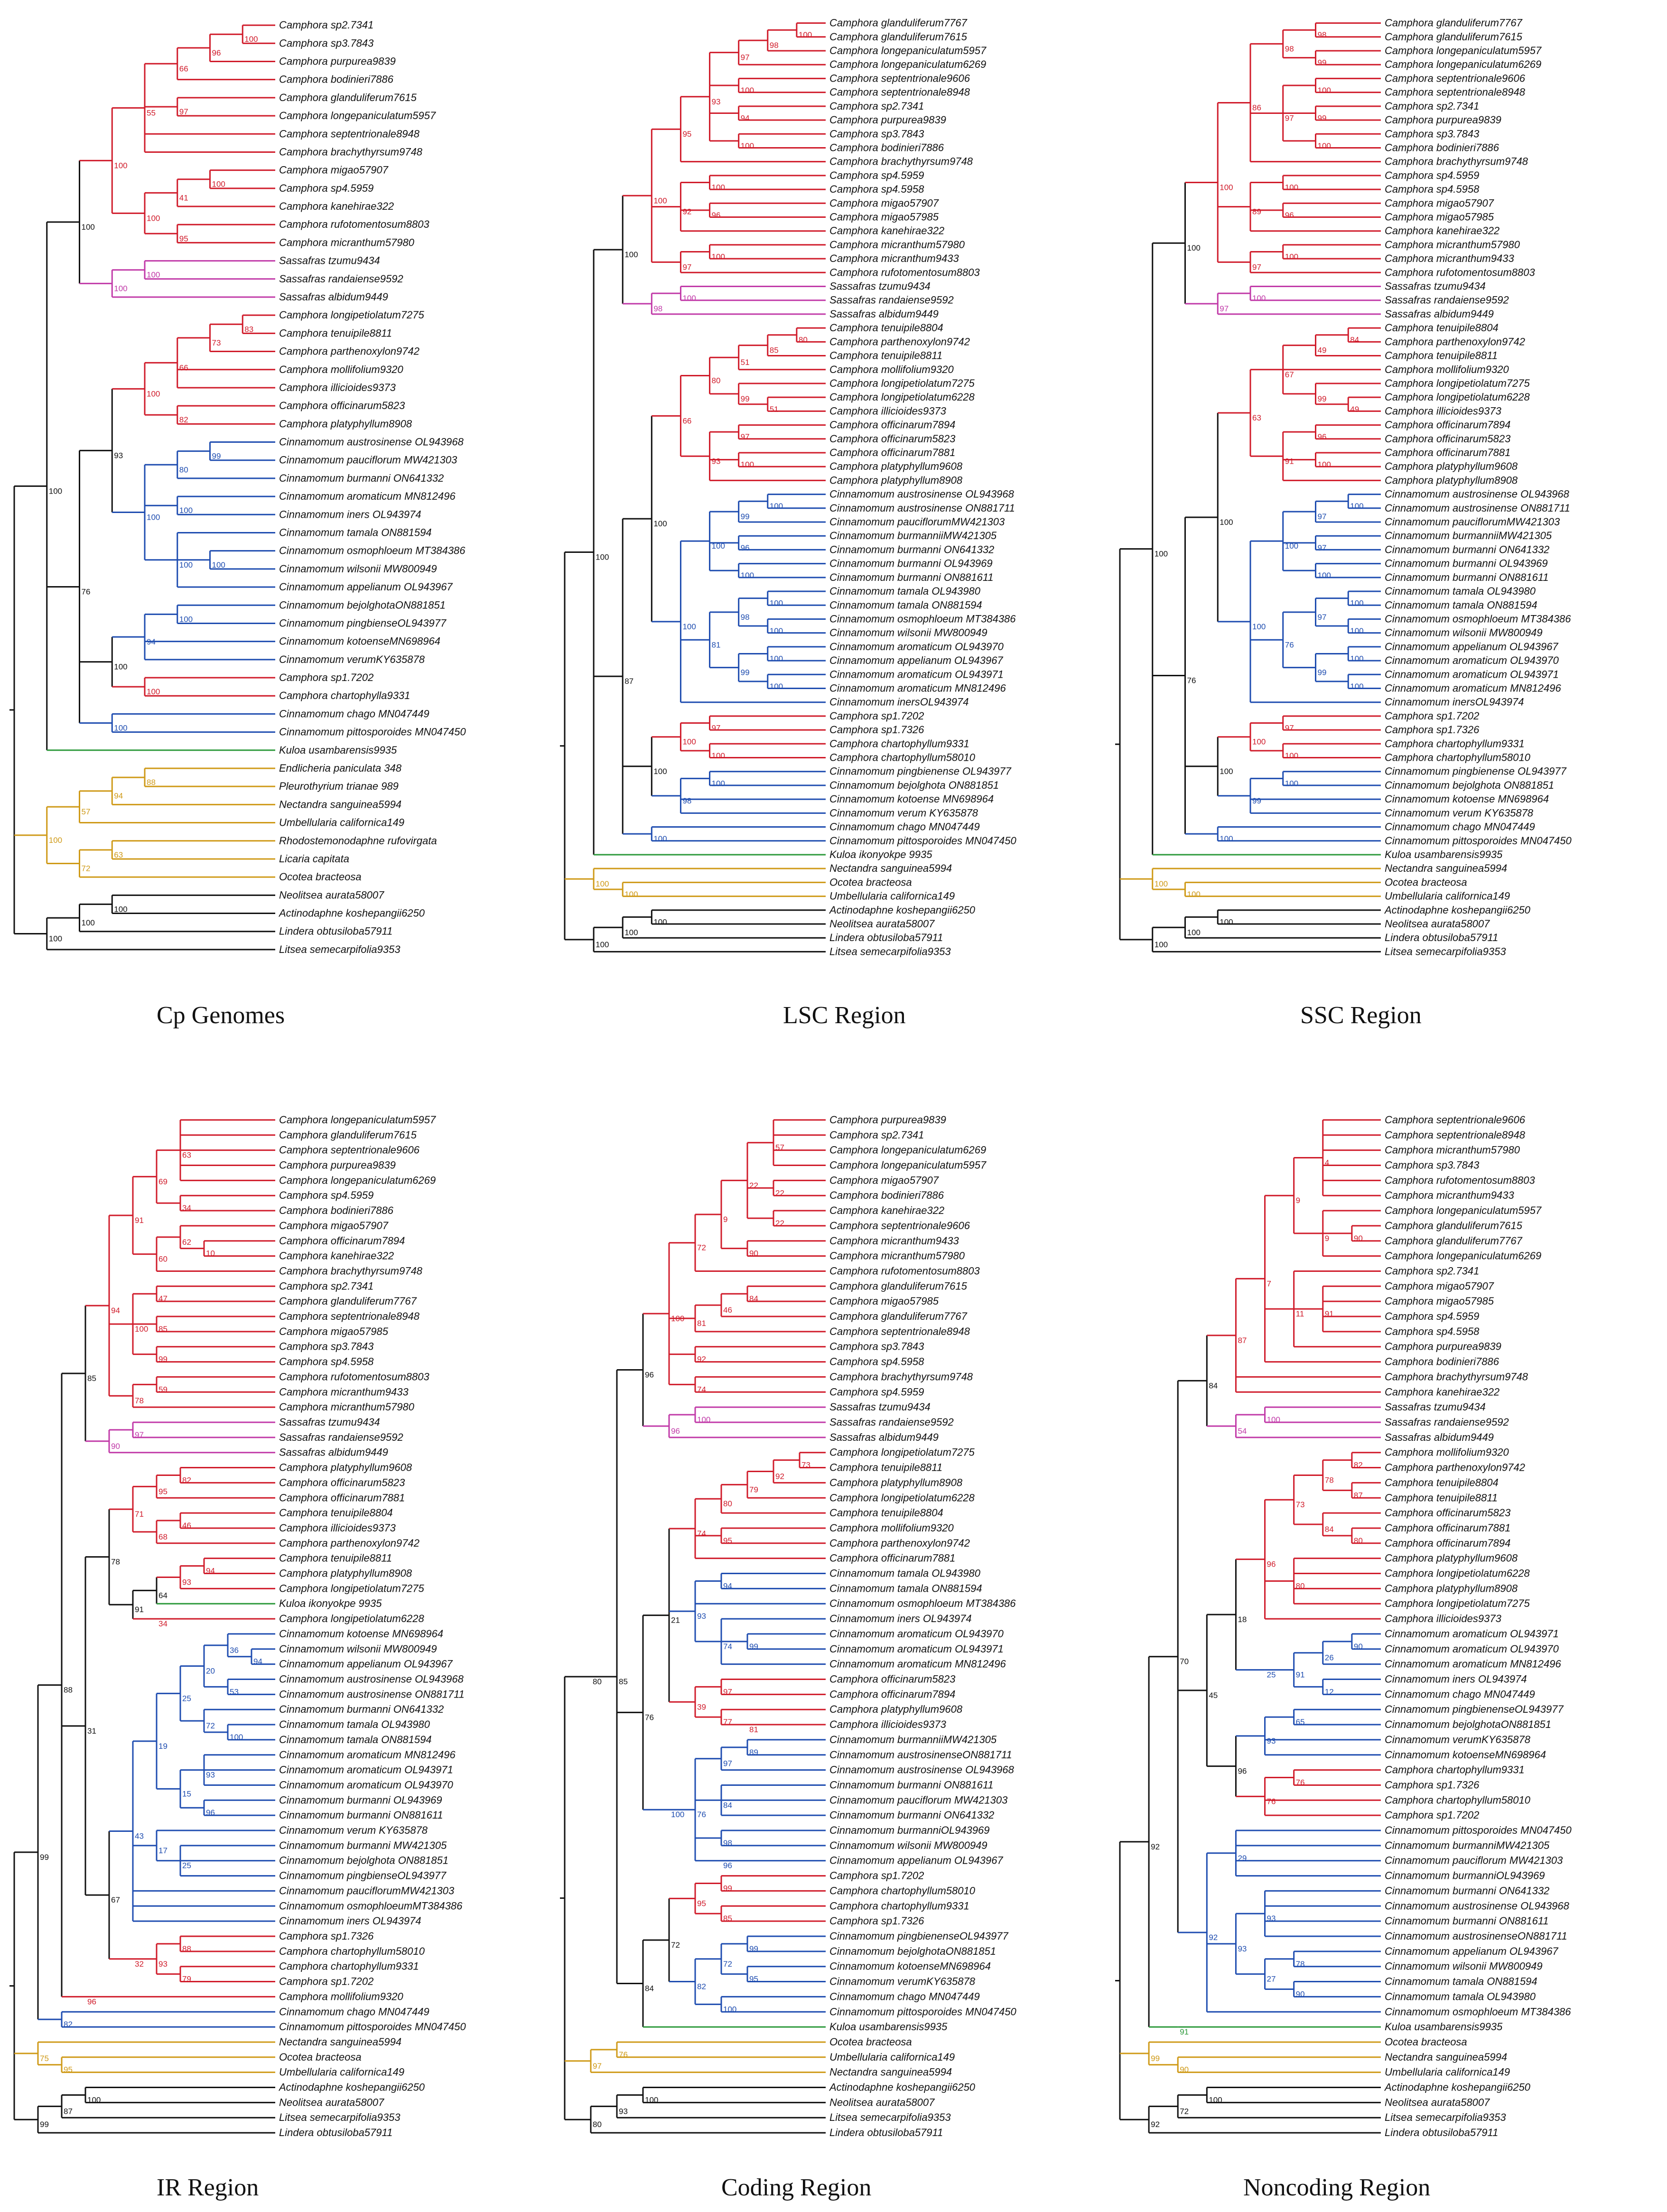 The image size is (1667, 2212). Describe the element at coordinates (701, 1617) in the screenshot. I see `support-value: 93` at that location.